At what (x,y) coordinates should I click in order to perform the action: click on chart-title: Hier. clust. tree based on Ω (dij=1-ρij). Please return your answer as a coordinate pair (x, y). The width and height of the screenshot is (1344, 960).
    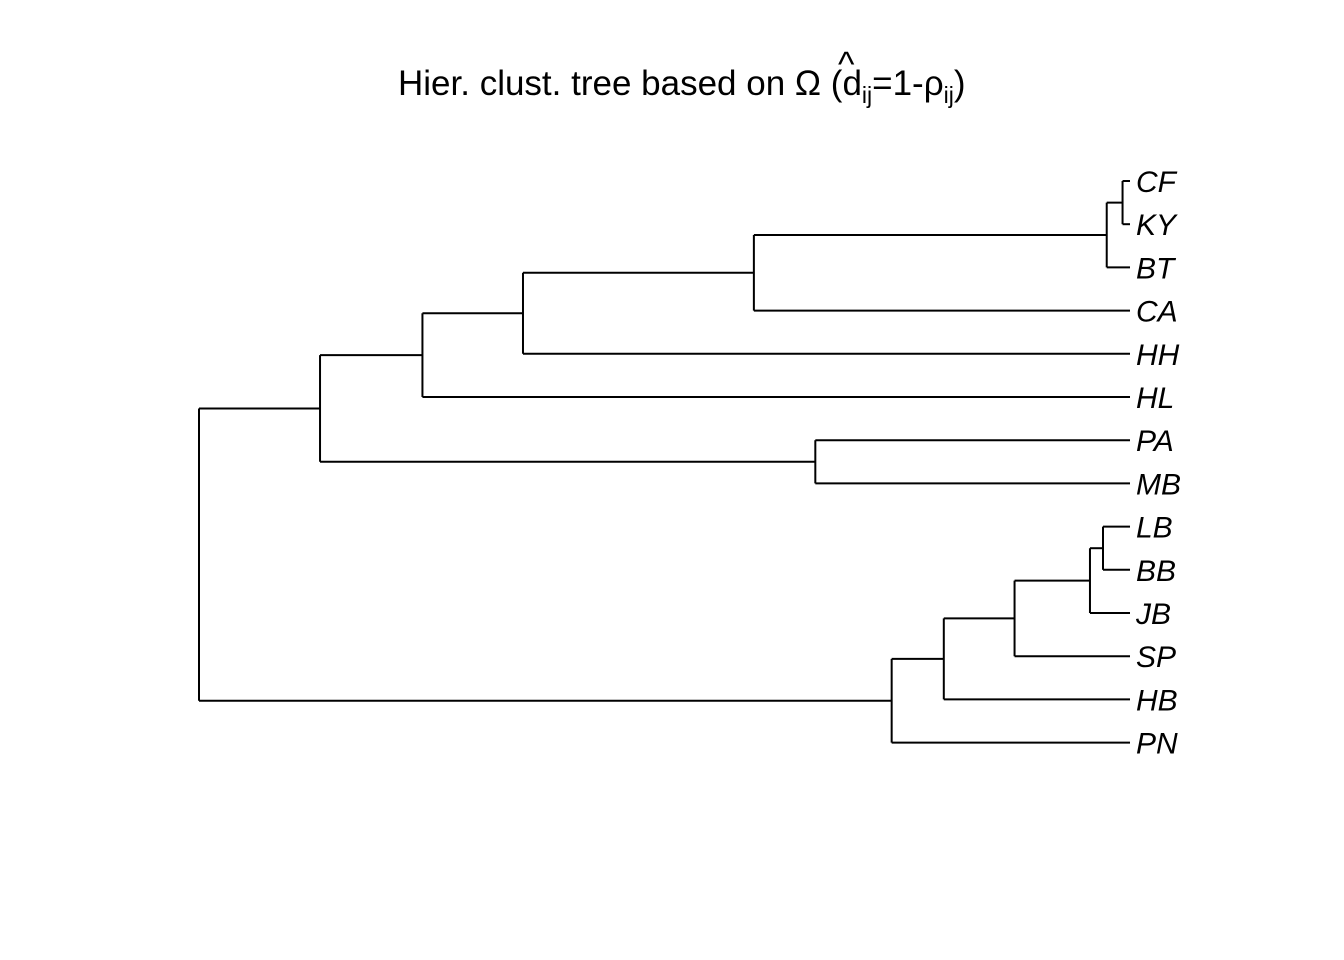
    Looking at the image, I should click on (682, 86).